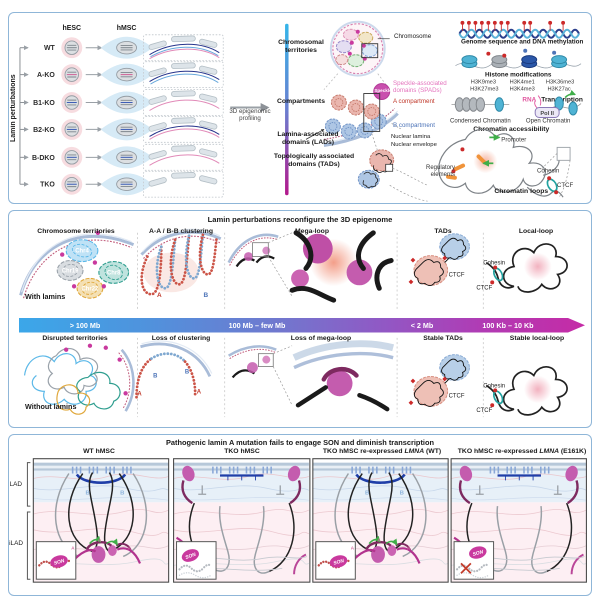 This screenshot has width=600, height=600. What do you see at coordinates (71, 28) in the screenshot?
I see `hesc-header: hESC` at bounding box center [71, 28].